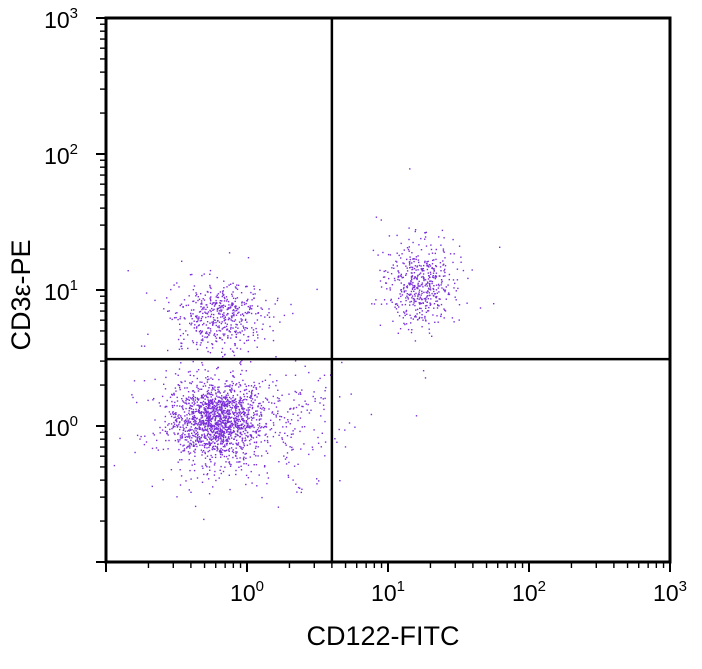  I want to click on x-axis-label: CD122-FITC, so click(382, 636).